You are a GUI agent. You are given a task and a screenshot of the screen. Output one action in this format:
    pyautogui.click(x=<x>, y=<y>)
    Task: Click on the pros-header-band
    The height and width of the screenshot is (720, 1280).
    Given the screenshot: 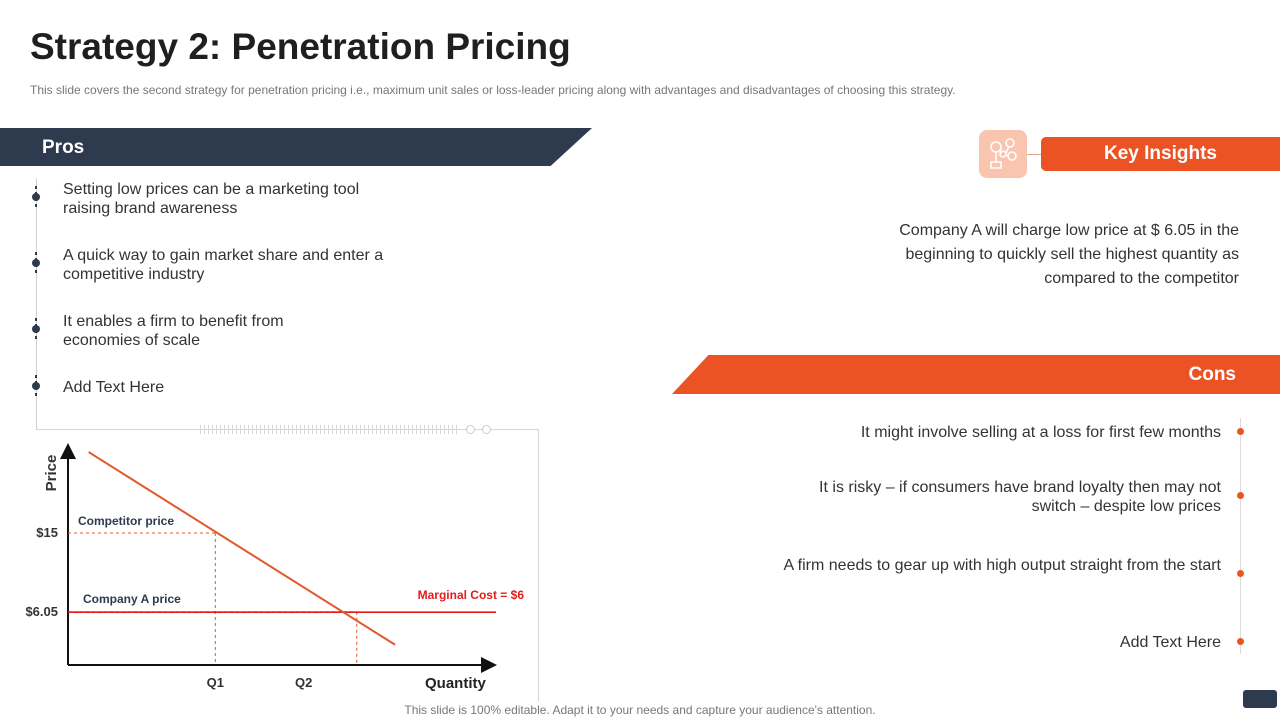 What is the action you would take?
    pyautogui.click(x=296, y=147)
    